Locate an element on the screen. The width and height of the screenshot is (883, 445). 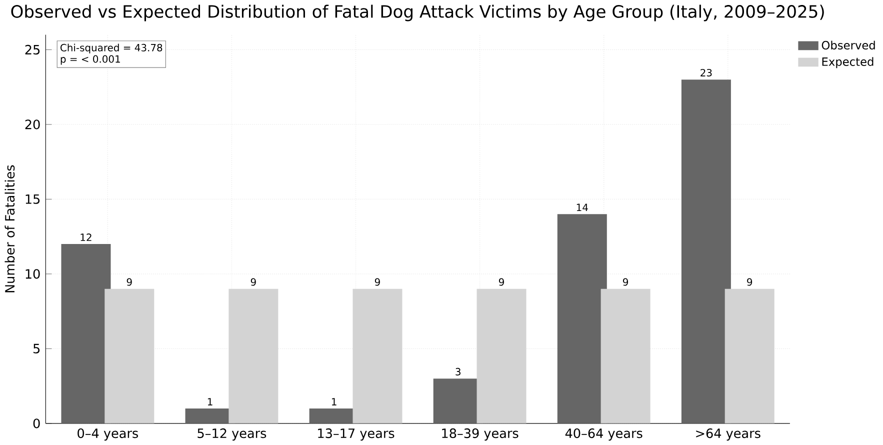
chart-title: Observed vs Expected Distribution of Fatal Dog Attack Victims by Age Group (Italy, 2009–2025) is located at coordinates (417, 13).